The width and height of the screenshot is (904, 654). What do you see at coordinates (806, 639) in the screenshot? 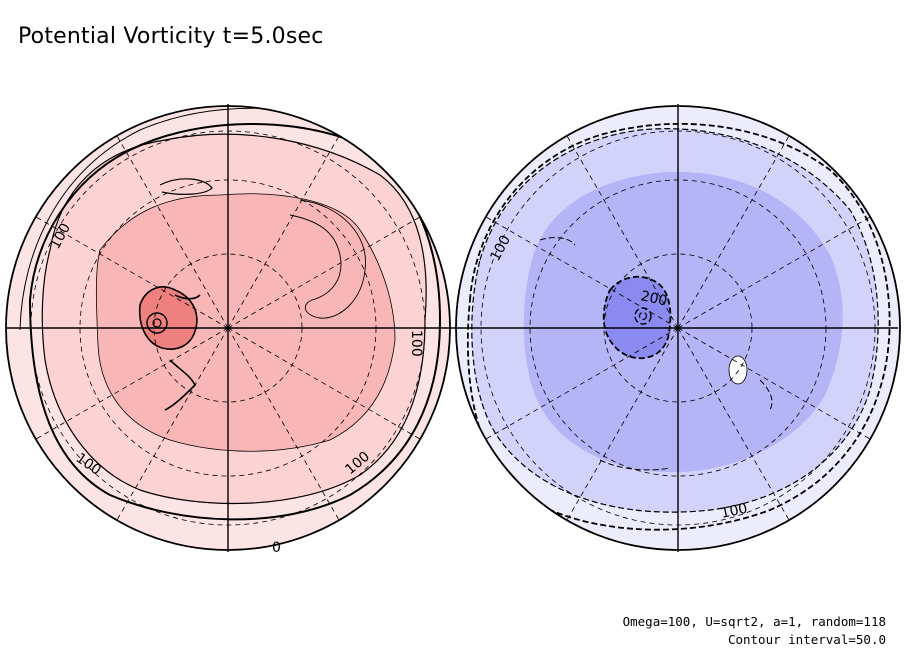
I see `footer-contour-interval: Contour interval=50.0` at bounding box center [806, 639].